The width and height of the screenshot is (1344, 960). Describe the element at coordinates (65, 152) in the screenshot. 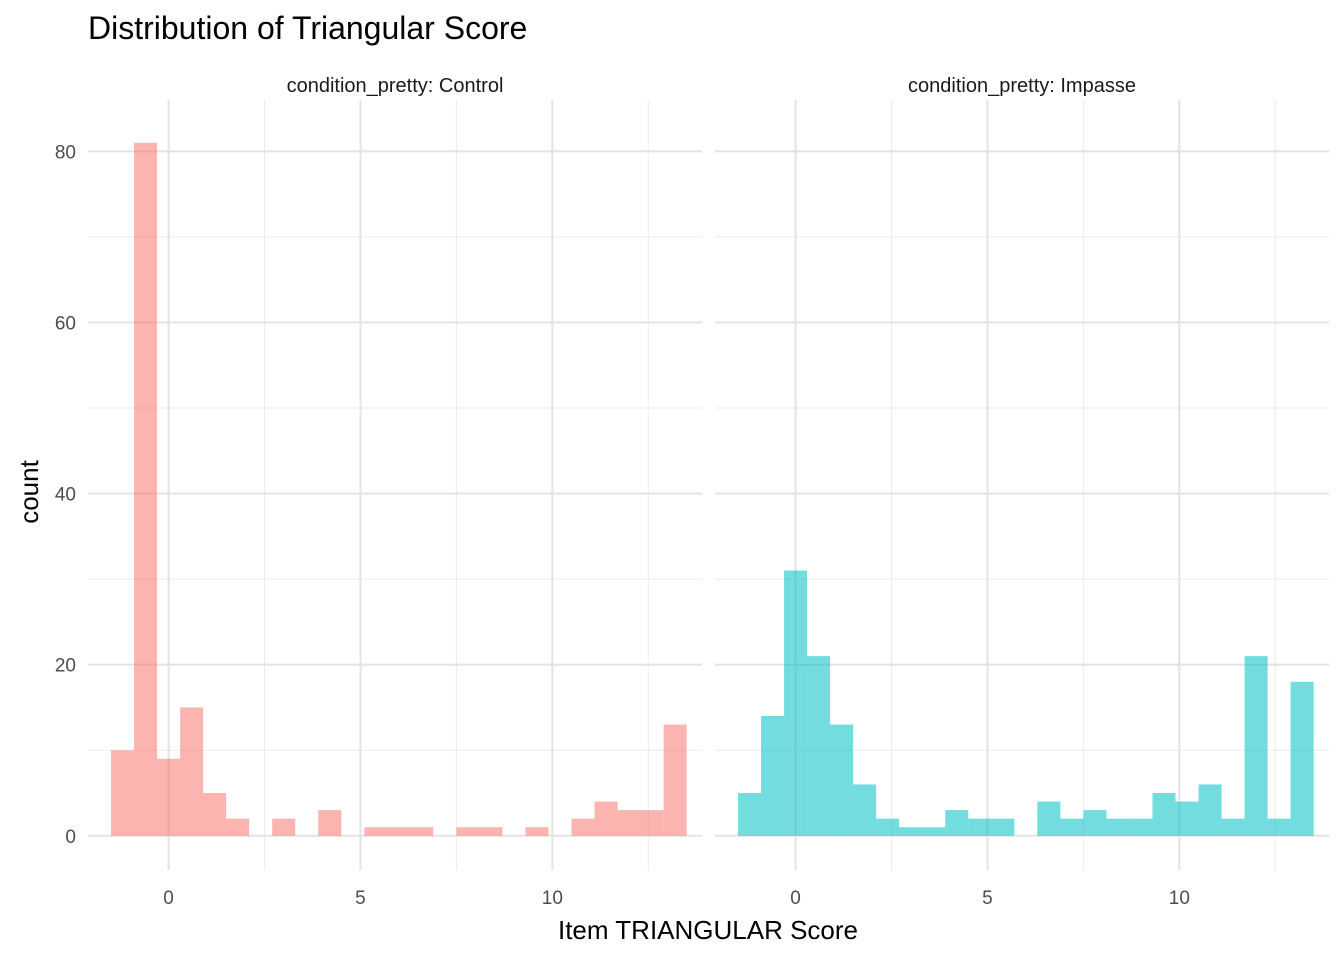

I see `y-tick-label: 80` at that location.